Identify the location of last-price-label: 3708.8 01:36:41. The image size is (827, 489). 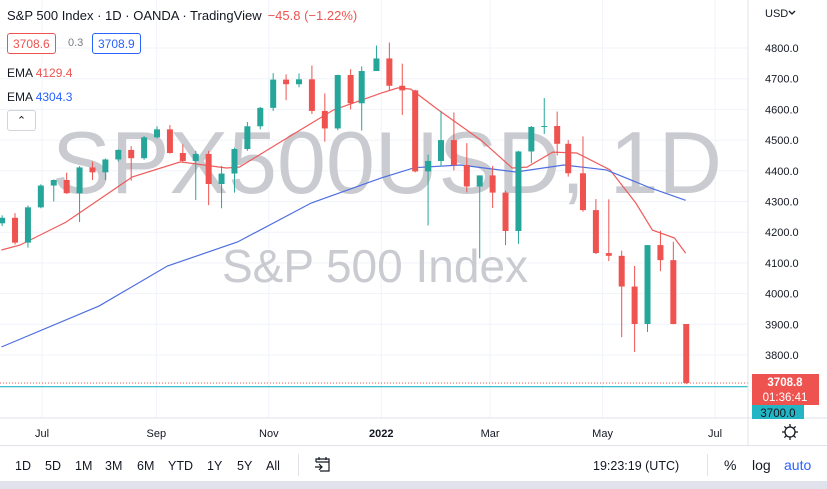
(785, 389).